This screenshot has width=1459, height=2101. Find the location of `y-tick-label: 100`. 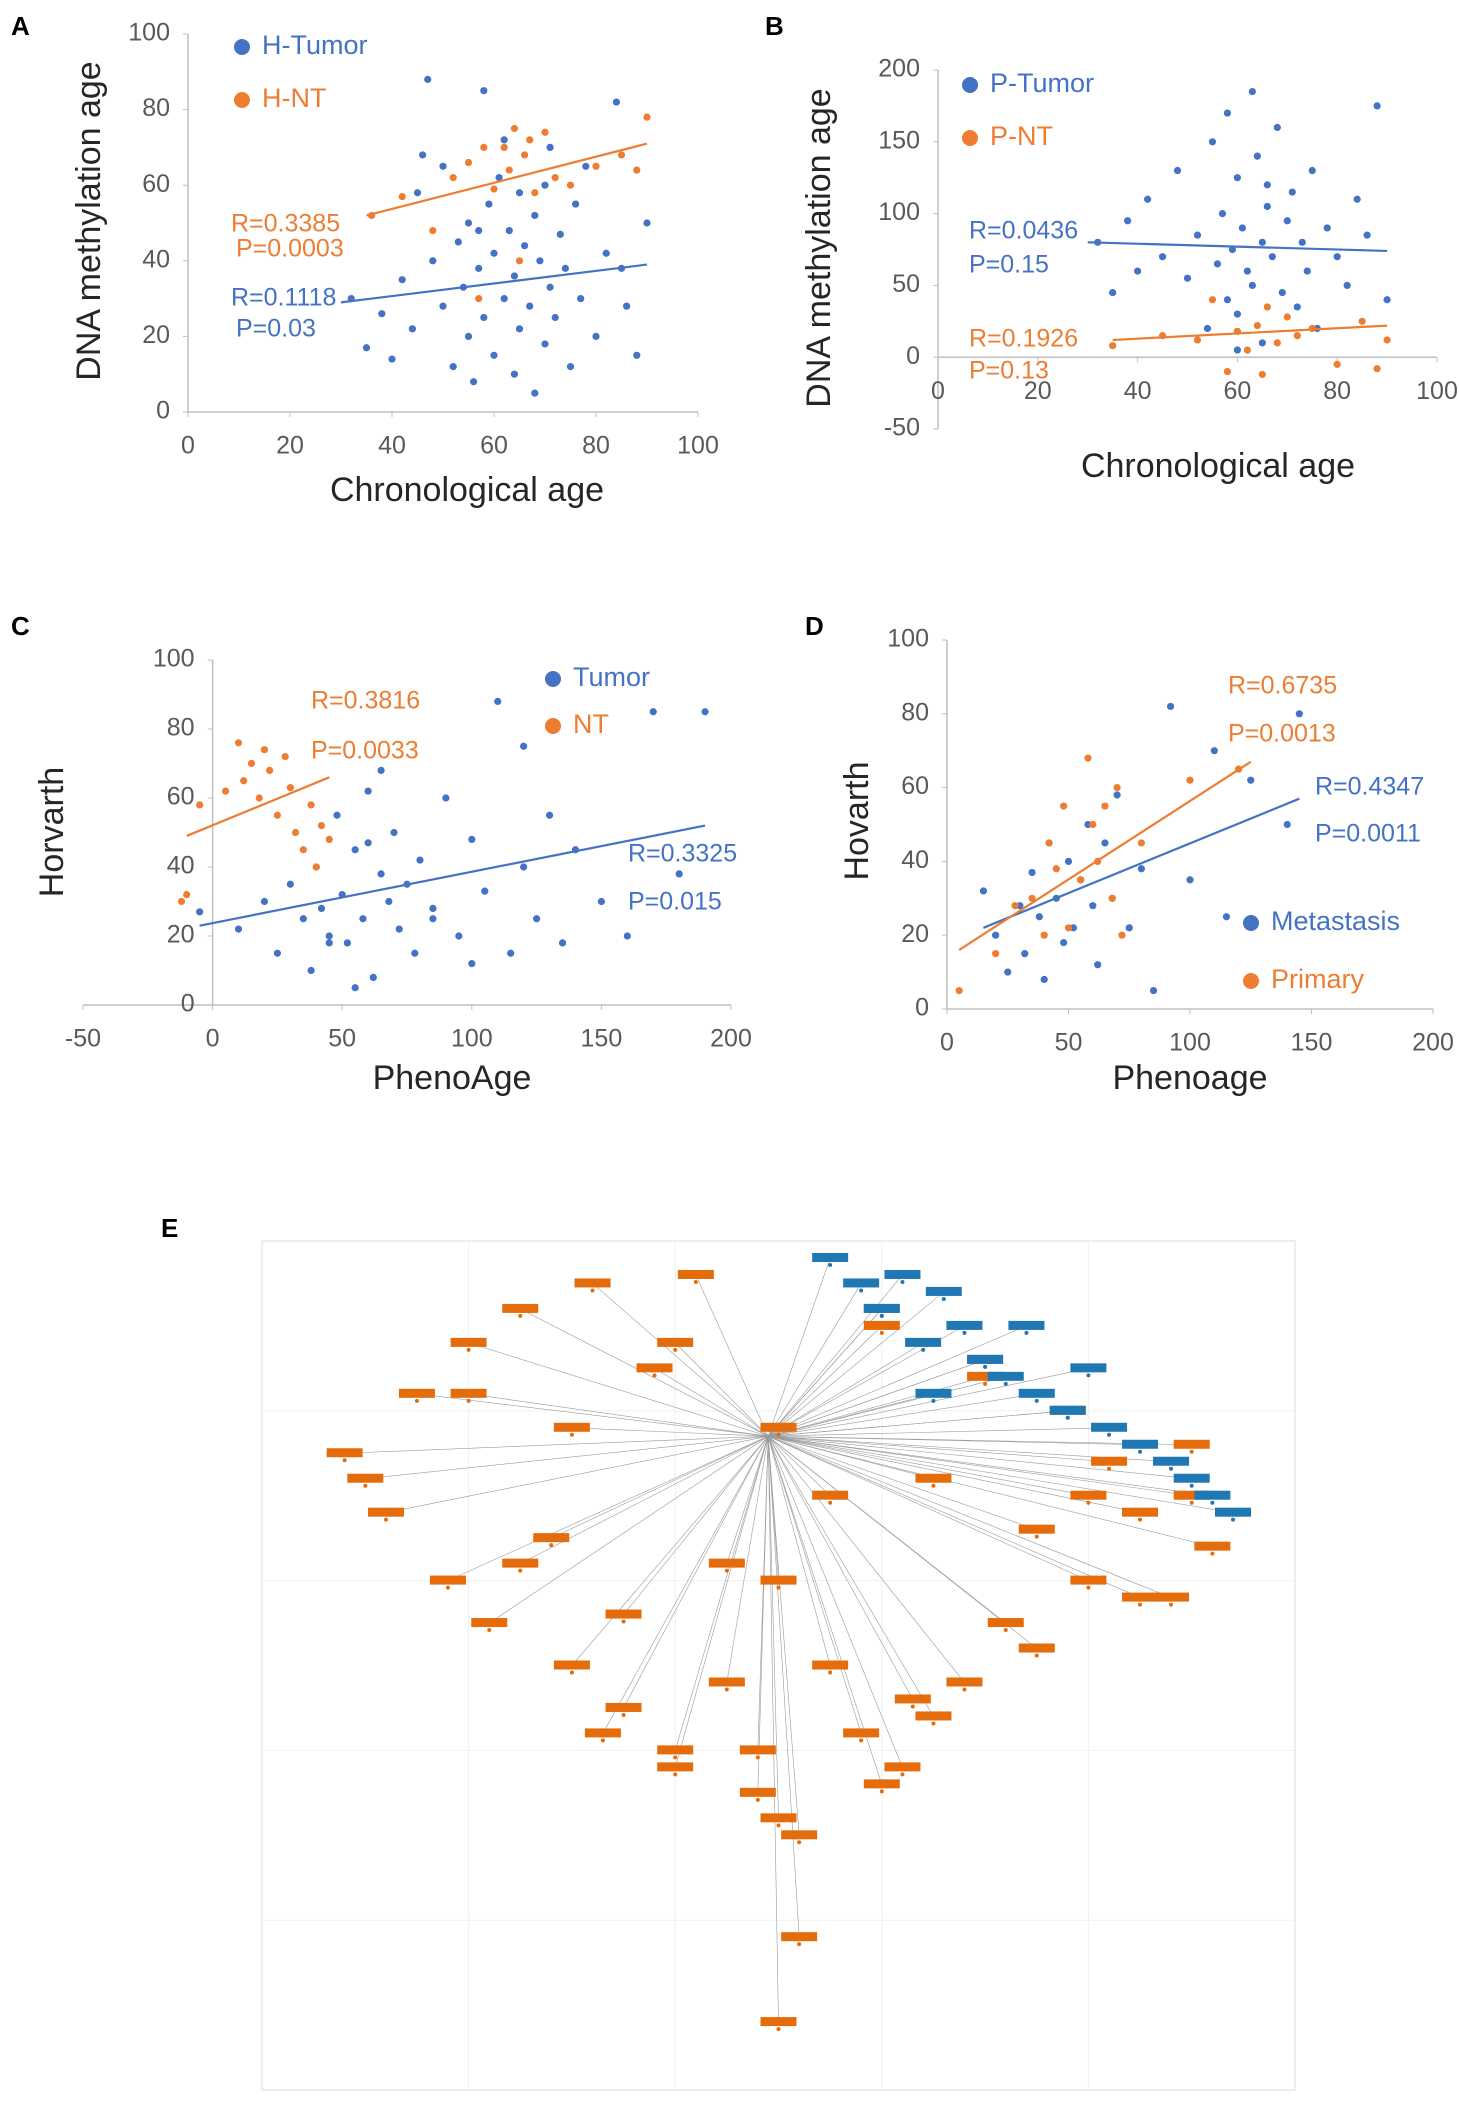

y-tick-label: 100 is located at coordinates (908, 639).